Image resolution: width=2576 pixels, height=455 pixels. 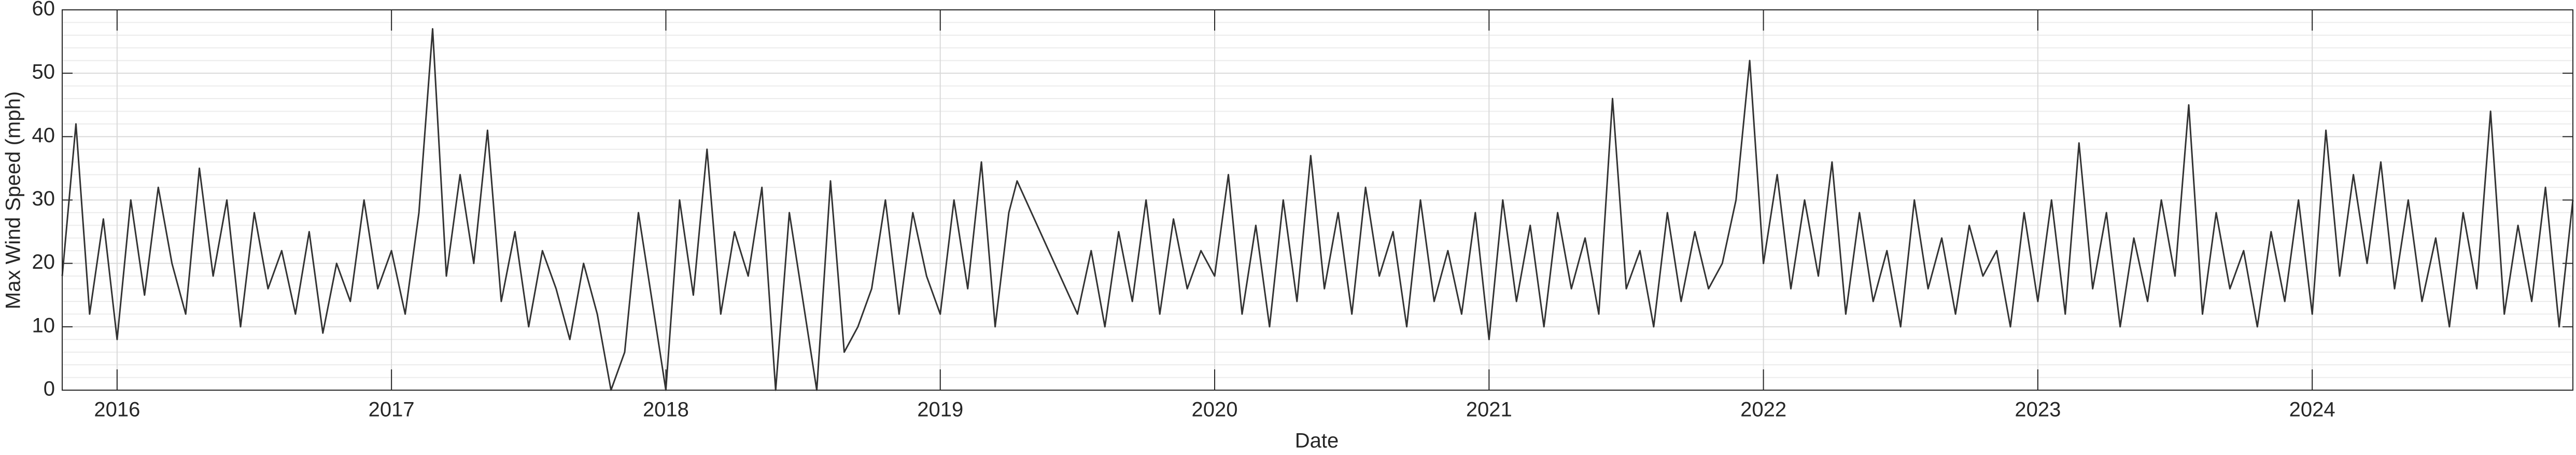 What do you see at coordinates (1763, 410) in the screenshot?
I see `x-tick-label: 2022` at bounding box center [1763, 410].